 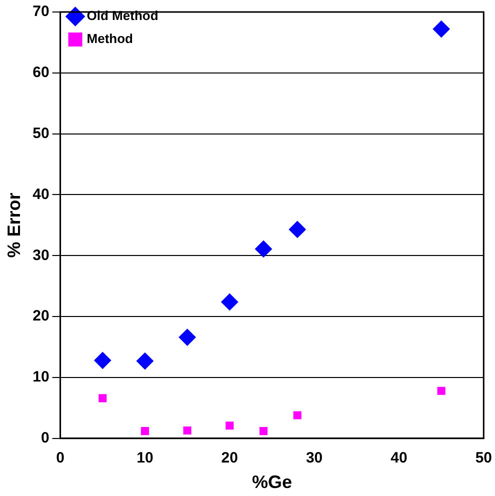 I want to click on x-tick-label: 40, so click(x=399, y=458).